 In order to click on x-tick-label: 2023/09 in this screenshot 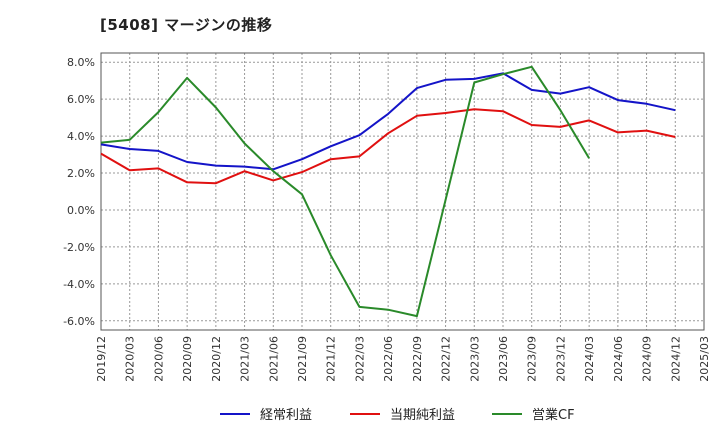, I will do `click(532, 359)`.